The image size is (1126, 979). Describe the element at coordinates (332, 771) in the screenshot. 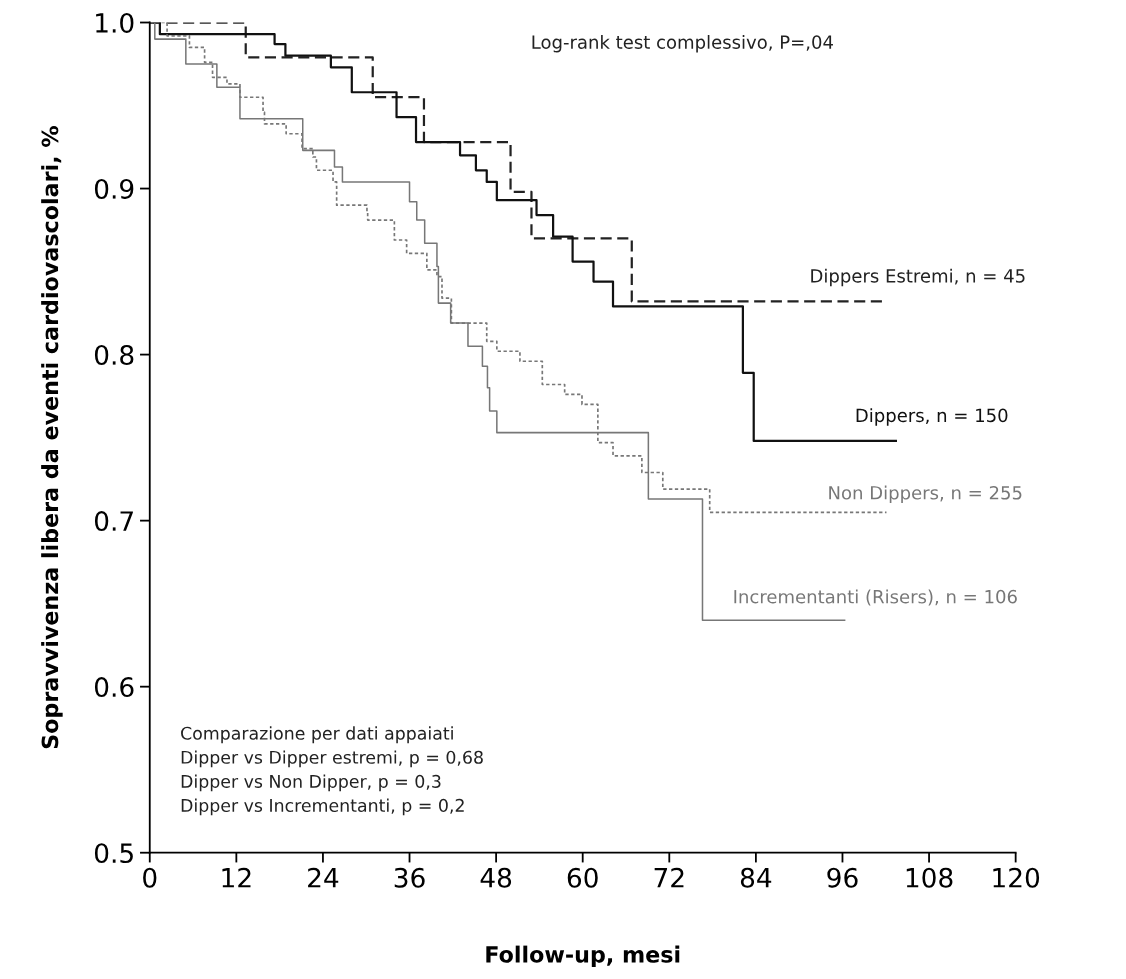

I see `annotation: Comparazione per dati appaiati Dipper vs Dipper estremi, p = 0,68 Dipper vs Non Dipper, p = 0,3 Dipper vs Incrementanti, p = 0,2` at that location.